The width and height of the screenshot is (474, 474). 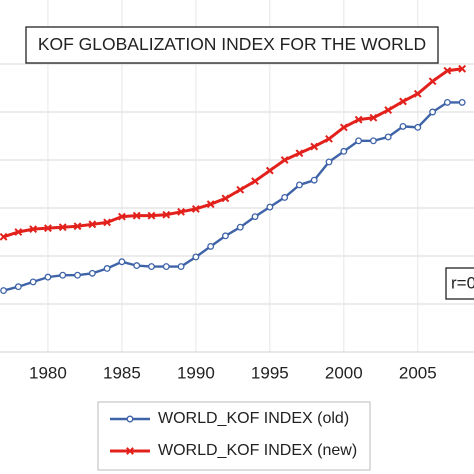 What do you see at coordinates (270, 372) in the screenshot?
I see `x-tick-label: 1995` at bounding box center [270, 372].